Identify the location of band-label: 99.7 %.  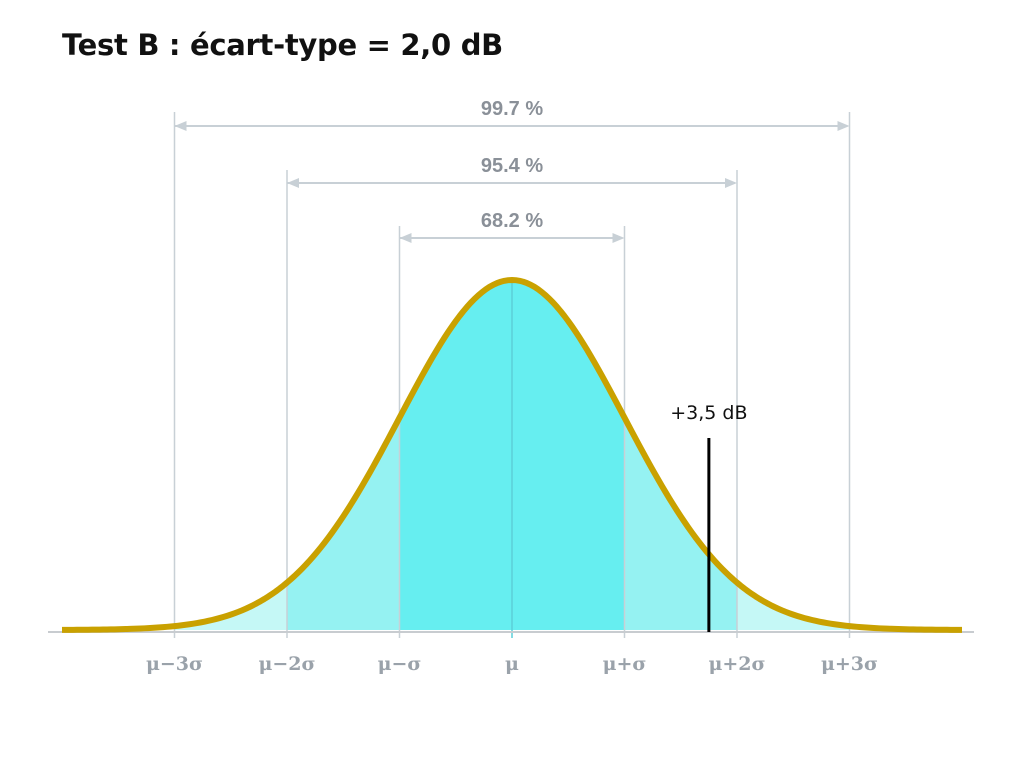
(512, 109).